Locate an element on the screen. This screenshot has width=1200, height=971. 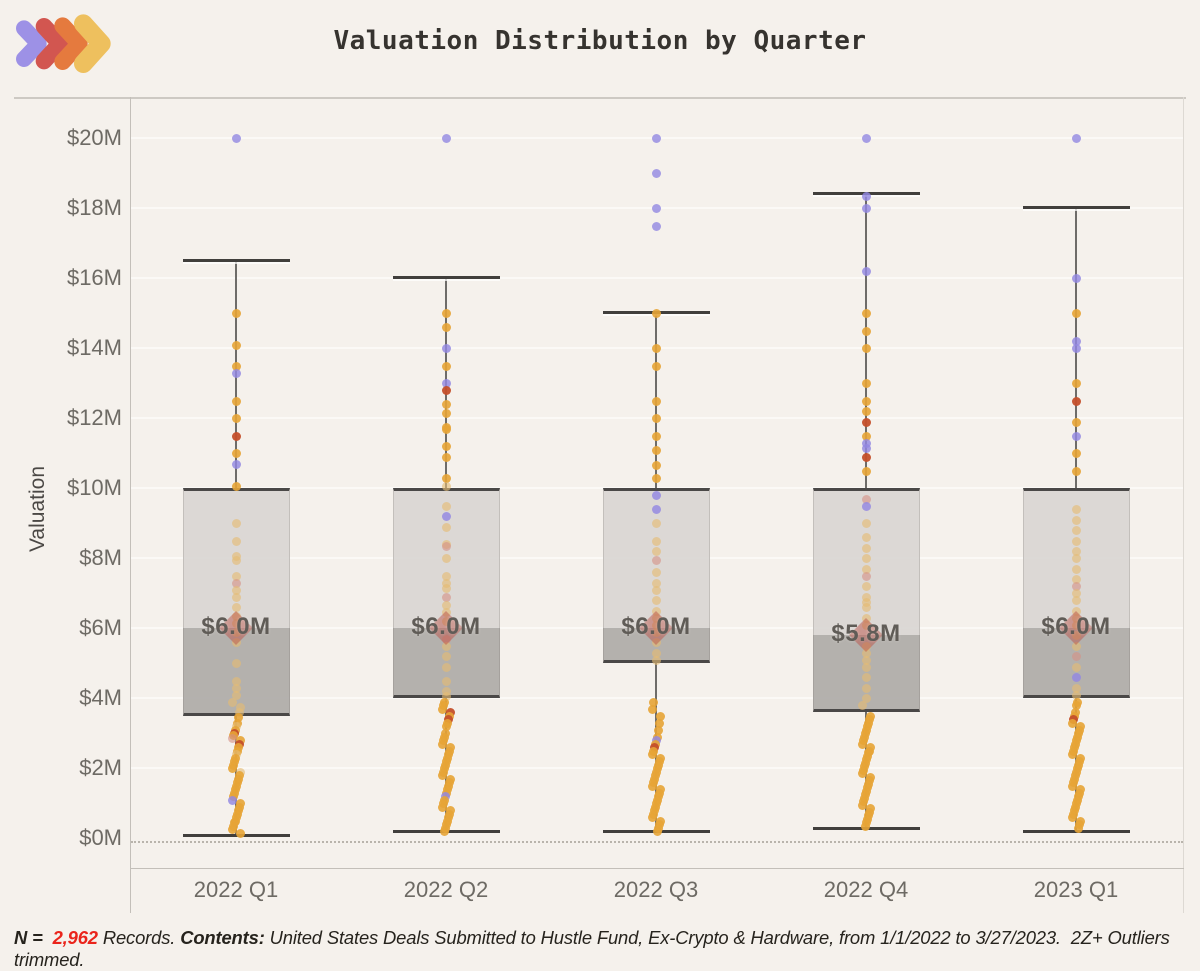
x-axis-label: 2022 Q1 is located at coordinates (236, 889).